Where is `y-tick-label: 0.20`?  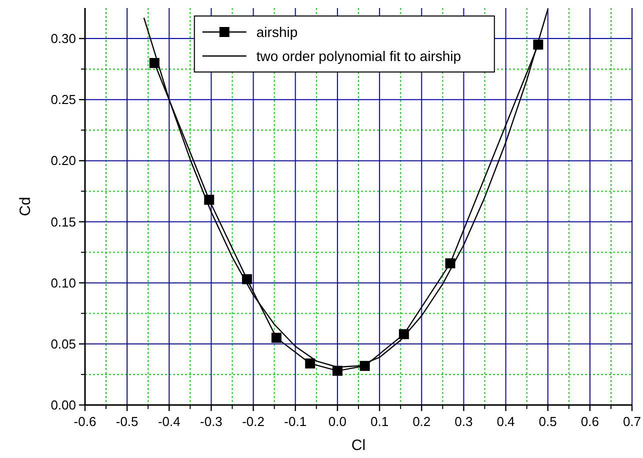 y-tick-label: 0.20 is located at coordinates (63, 160).